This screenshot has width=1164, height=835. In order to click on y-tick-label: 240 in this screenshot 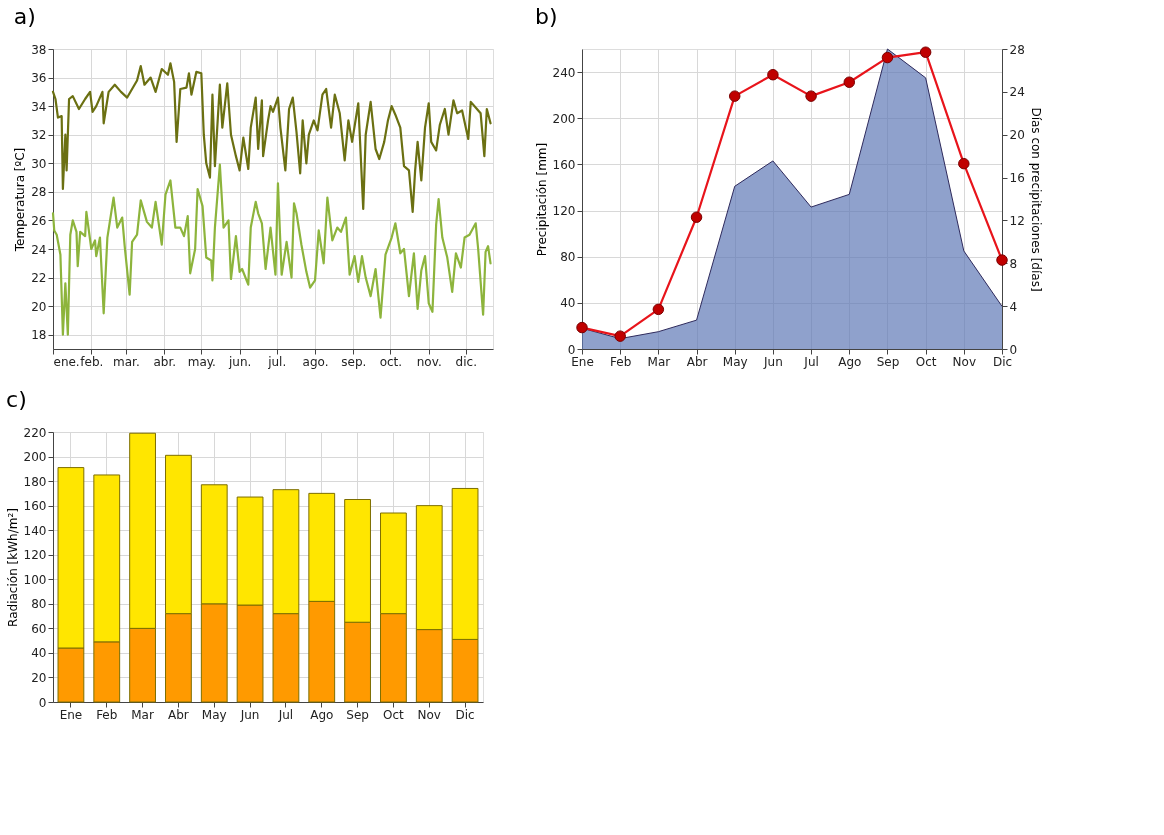, I will do `click(564, 72)`.